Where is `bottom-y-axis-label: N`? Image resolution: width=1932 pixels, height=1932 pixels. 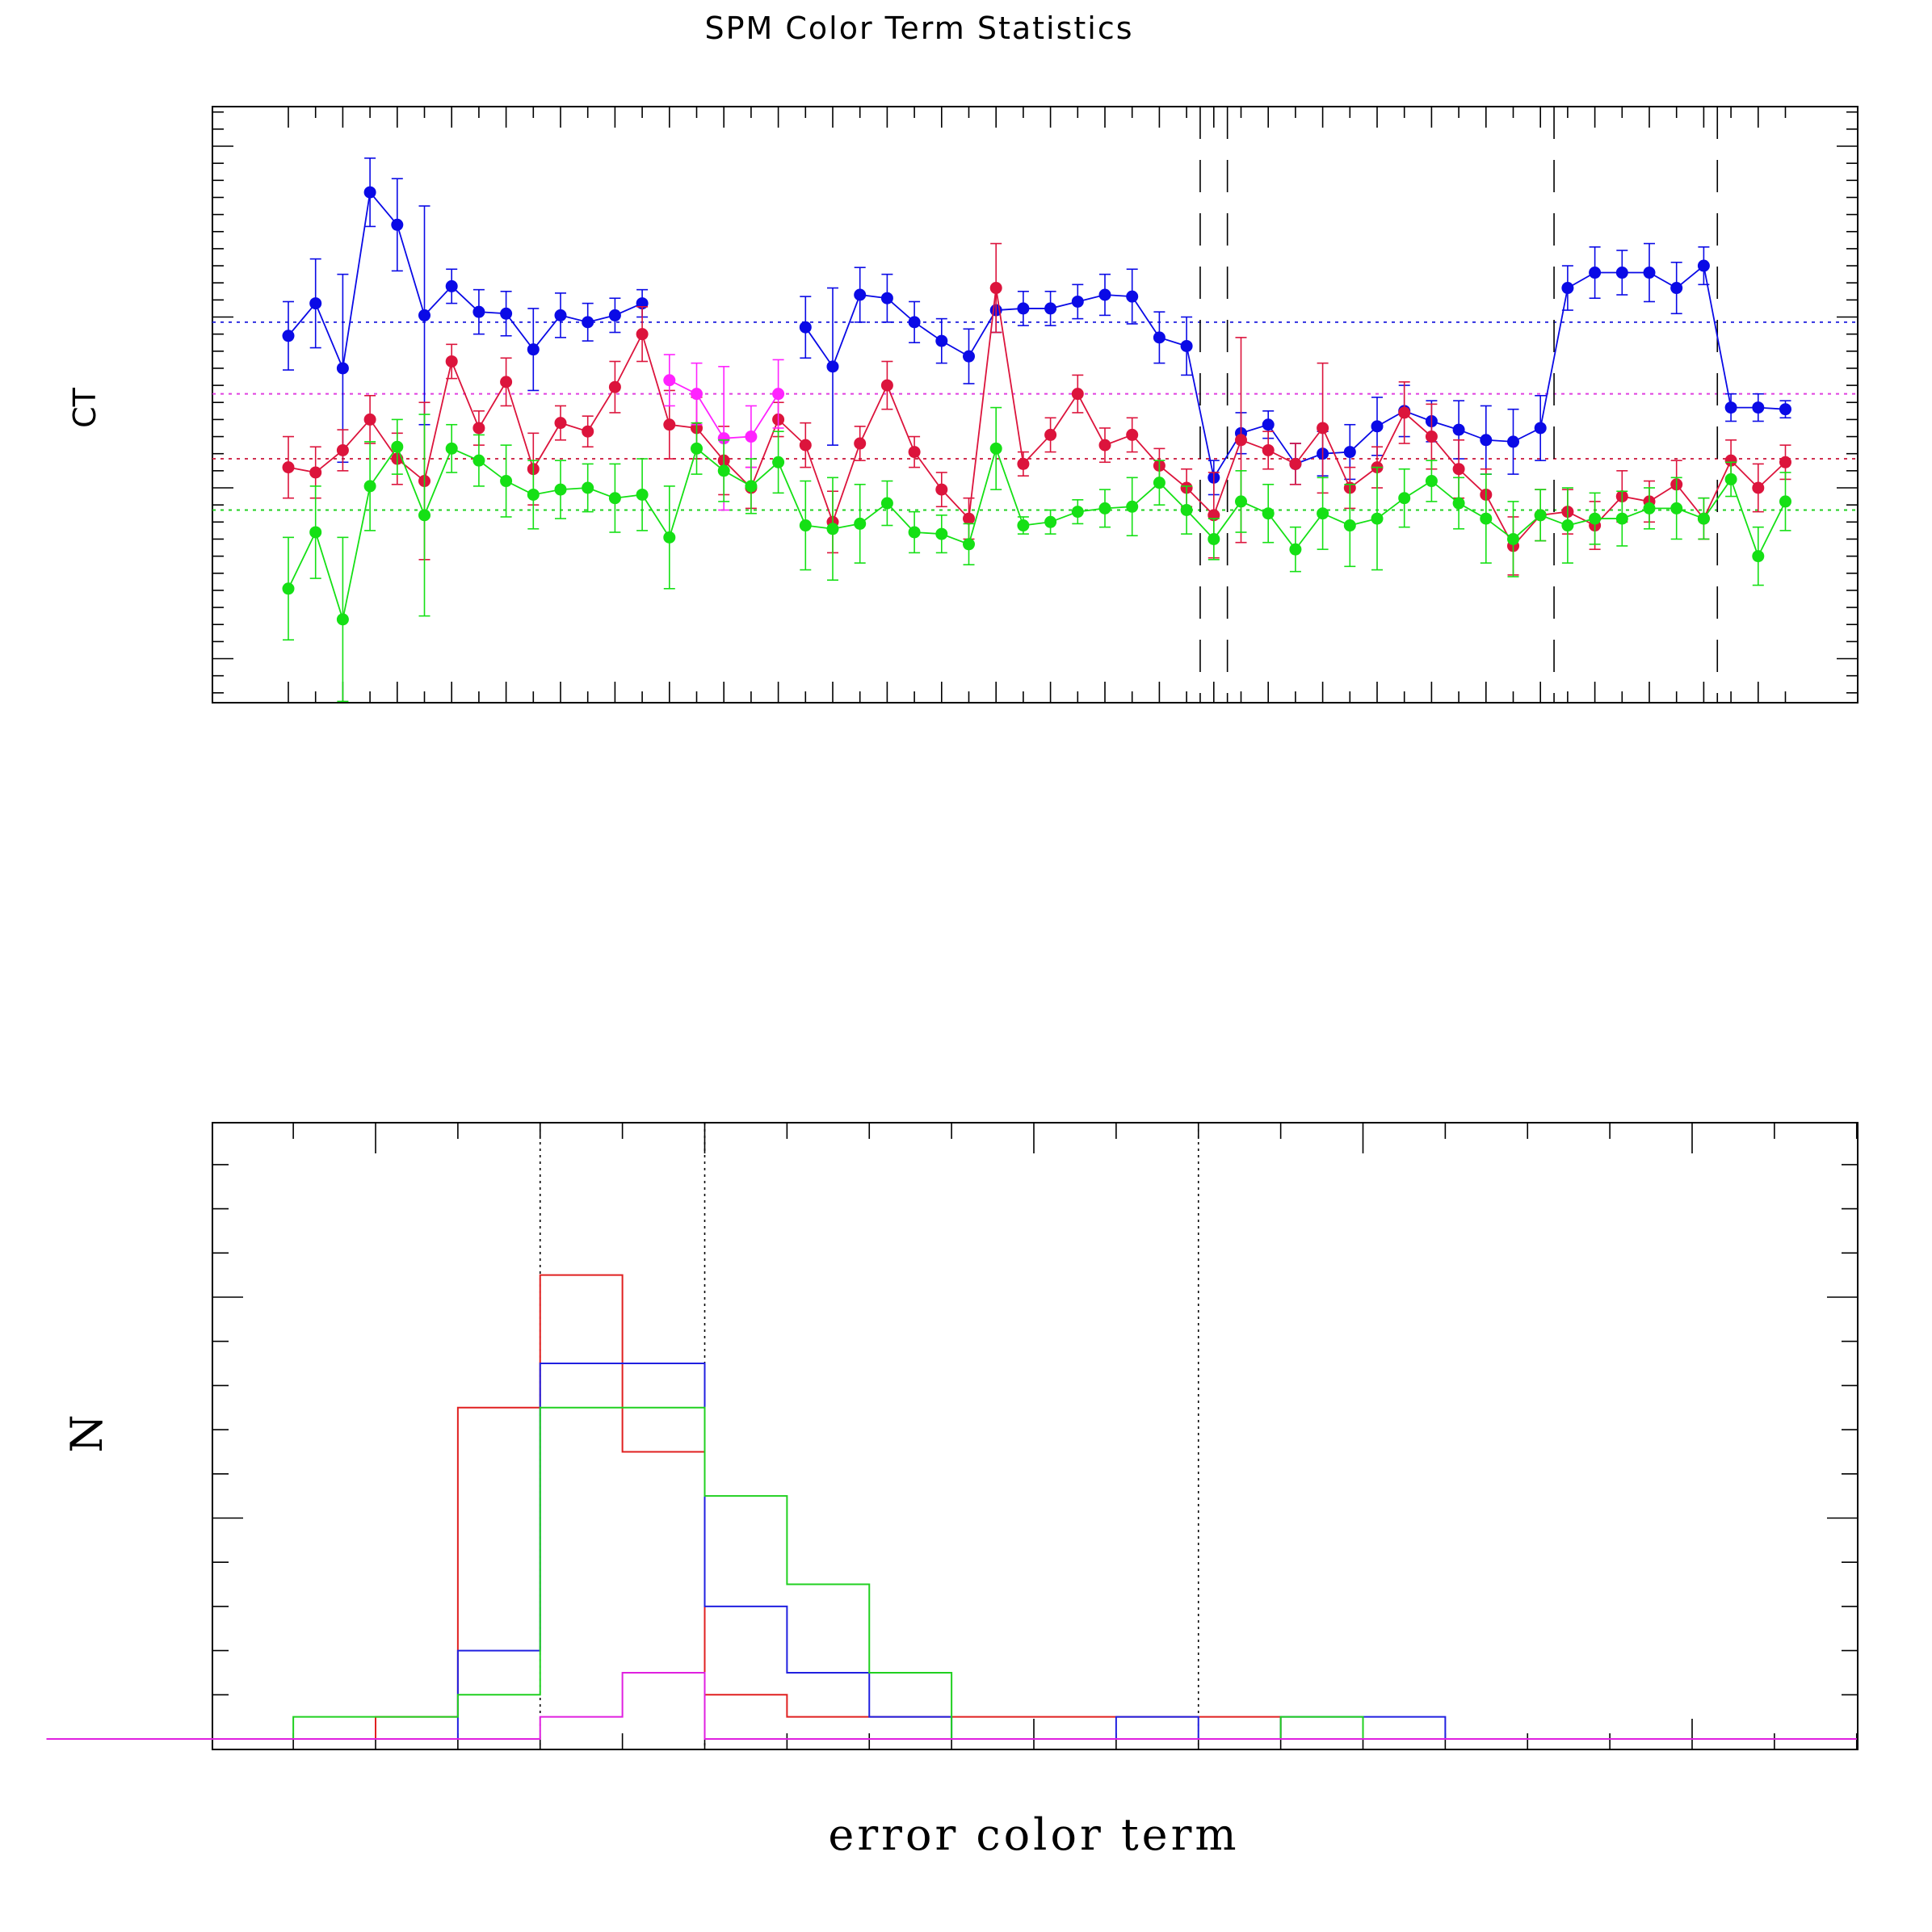 bottom-y-axis-label: N is located at coordinates (87, 1433).